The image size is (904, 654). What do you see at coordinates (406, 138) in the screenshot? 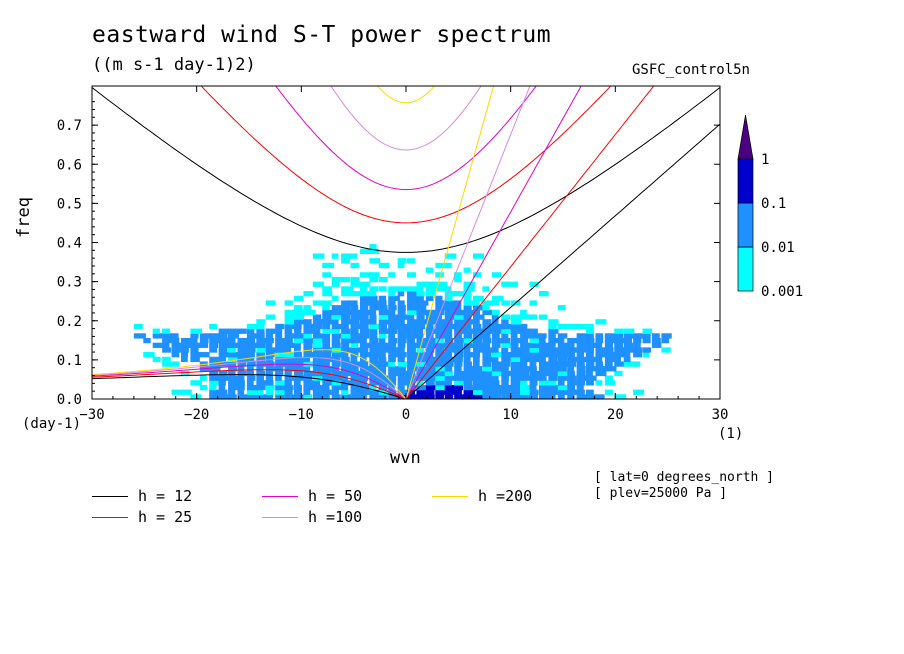
I see `gravity-curve-h50` at bounding box center [406, 138].